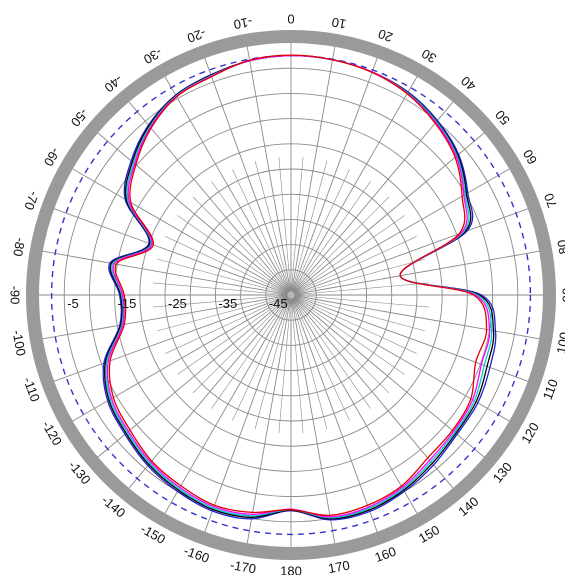  What do you see at coordinates (19, 343) in the screenshot?
I see `angle-tick-label: -100` at bounding box center [19, 343].